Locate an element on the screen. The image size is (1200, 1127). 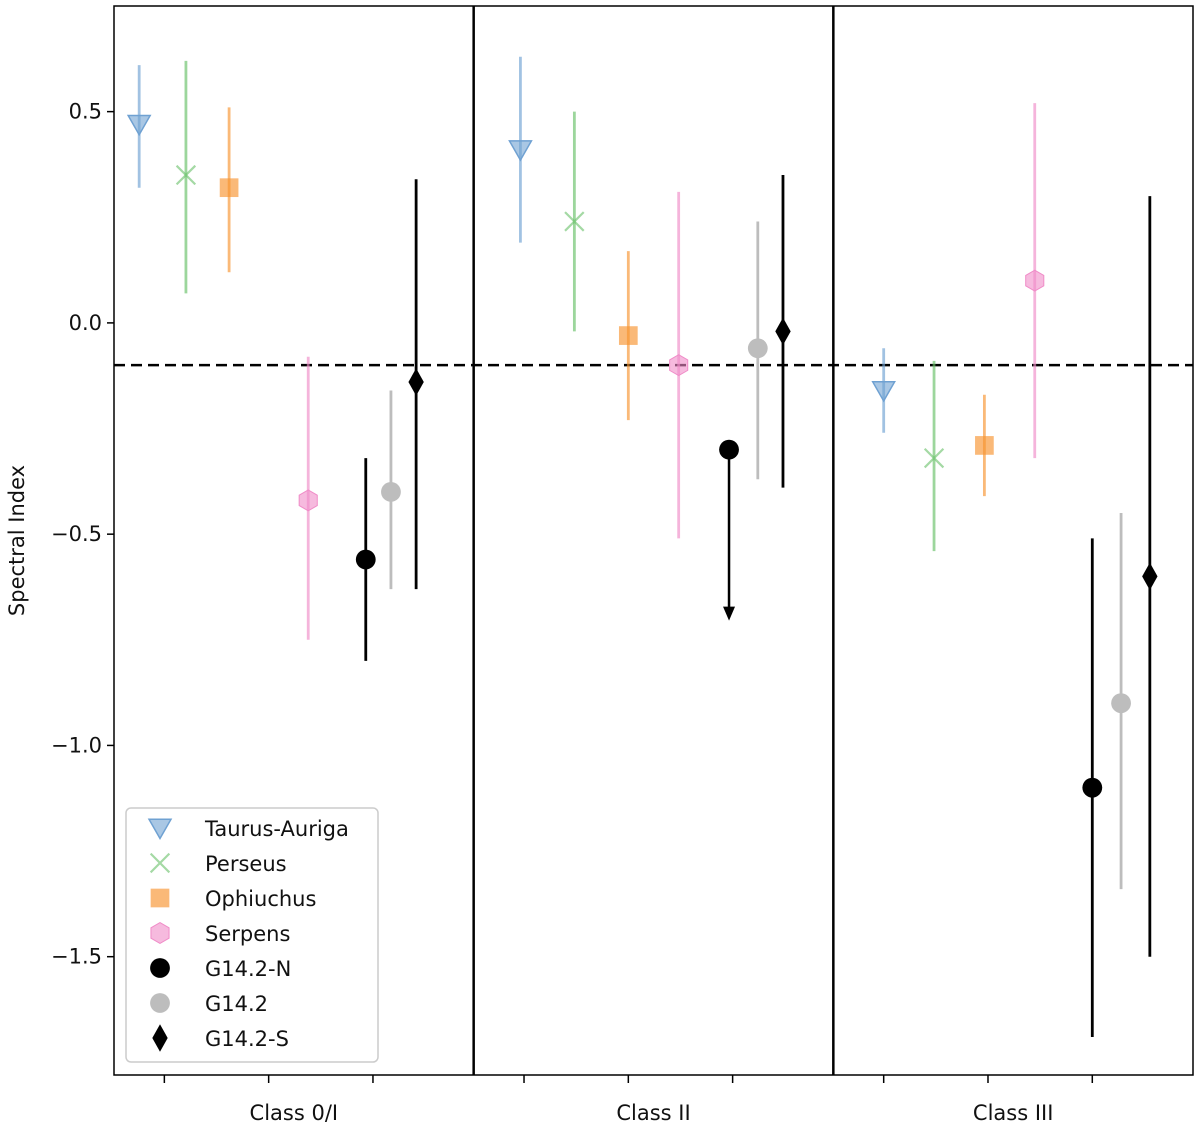
y-axis-label: Spectral Index is located at coordinates (17, 540).